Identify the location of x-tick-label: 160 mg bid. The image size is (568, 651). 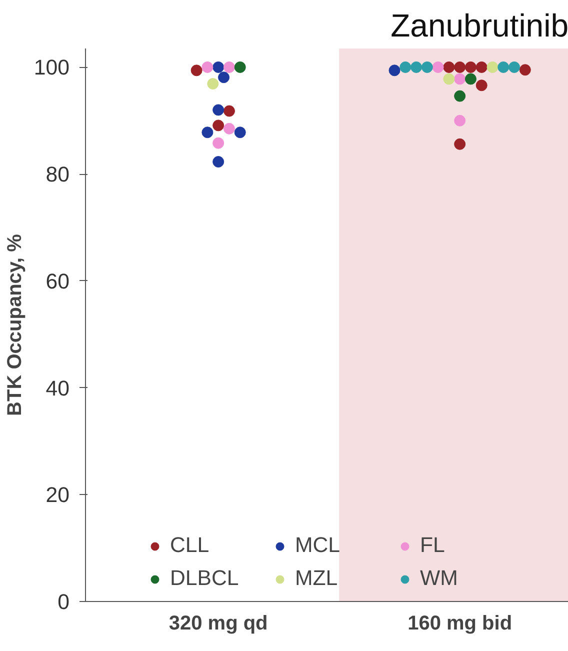
(460, 623).